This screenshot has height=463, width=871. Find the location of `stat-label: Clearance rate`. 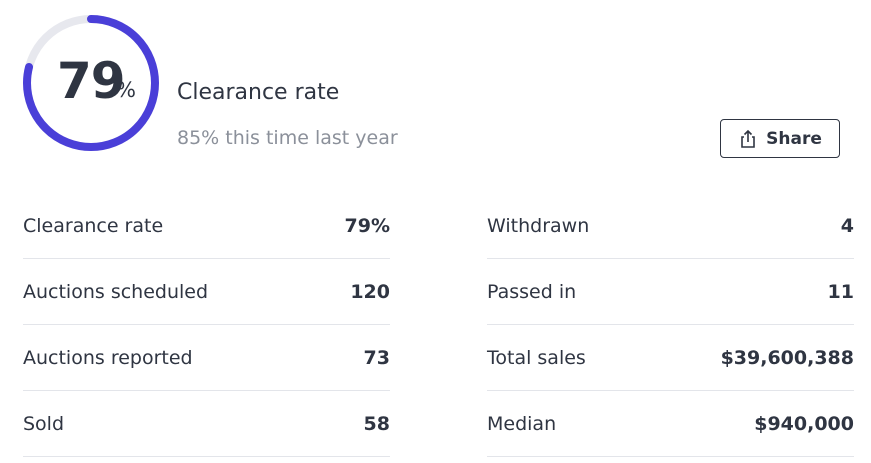

stat-label: Clearance rate is located at coordinates (93, 225).